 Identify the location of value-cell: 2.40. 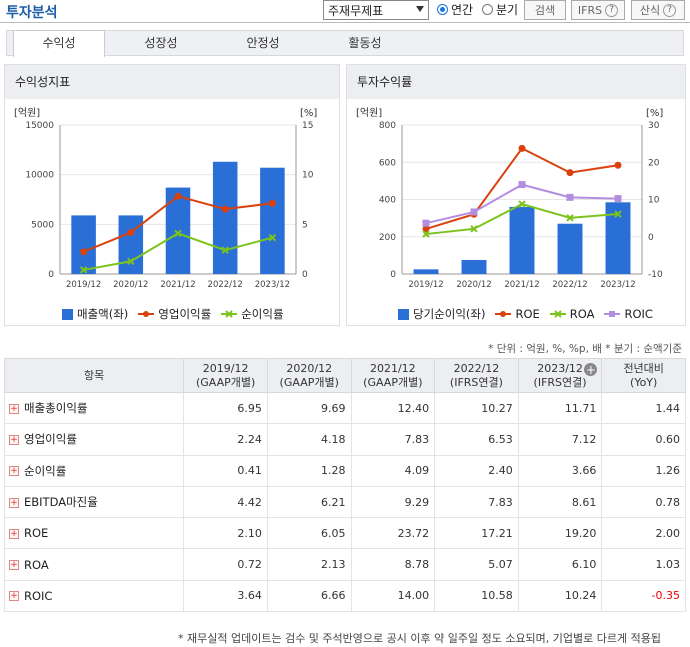
(476, 470).